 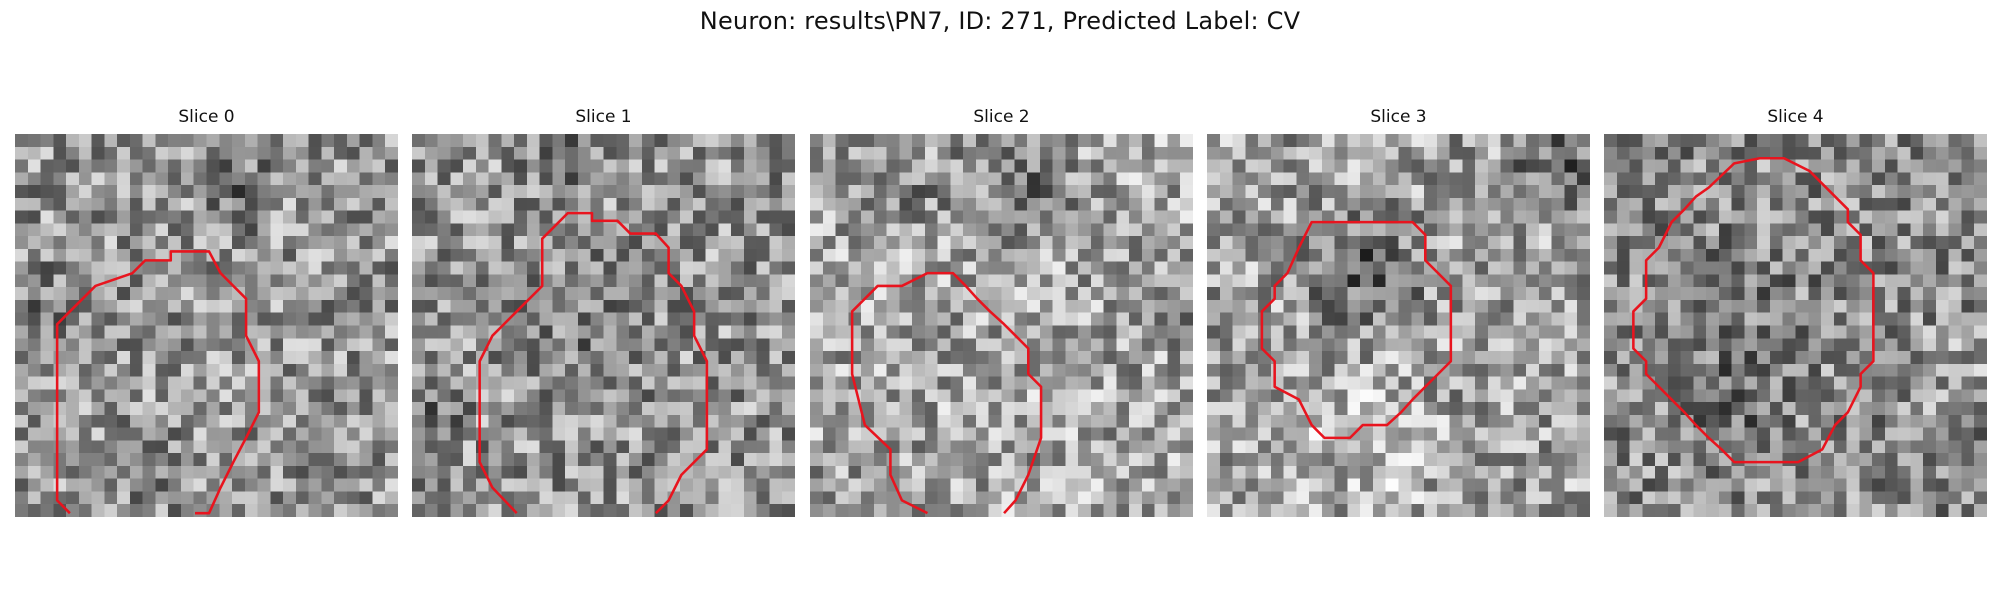 What do you see at coordinates (206, 117) in the screenshot?
I see `slice-title-0: Slice 0` at bounding box center [206, 117].